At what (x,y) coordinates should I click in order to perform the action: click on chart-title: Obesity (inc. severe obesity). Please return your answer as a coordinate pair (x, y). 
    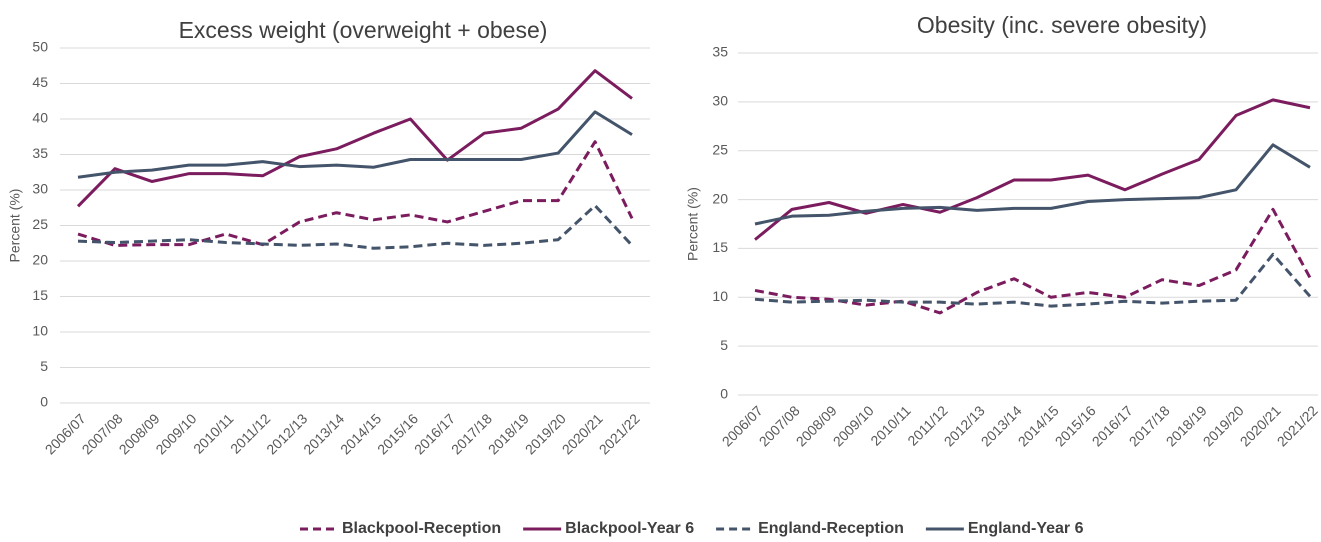
    Looking at the image, I should click on (1062, 25).